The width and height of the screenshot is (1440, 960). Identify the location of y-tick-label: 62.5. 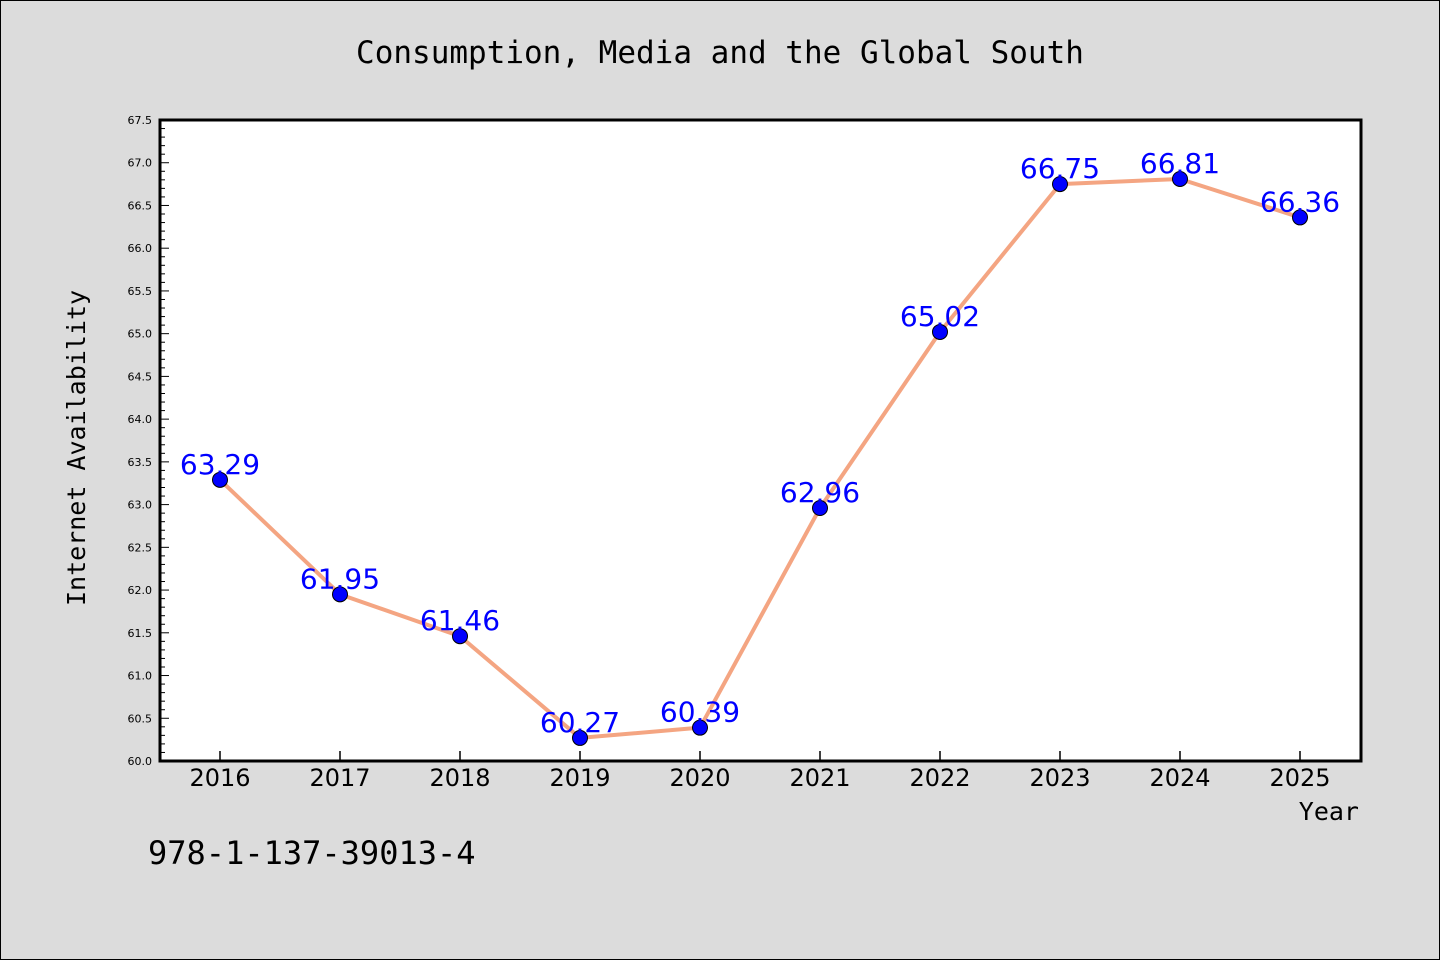
(140, 547).